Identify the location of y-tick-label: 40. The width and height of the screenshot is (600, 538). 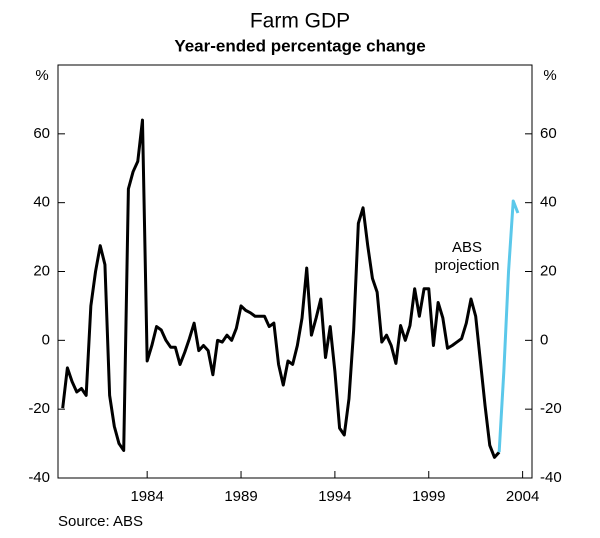
(41, 202).